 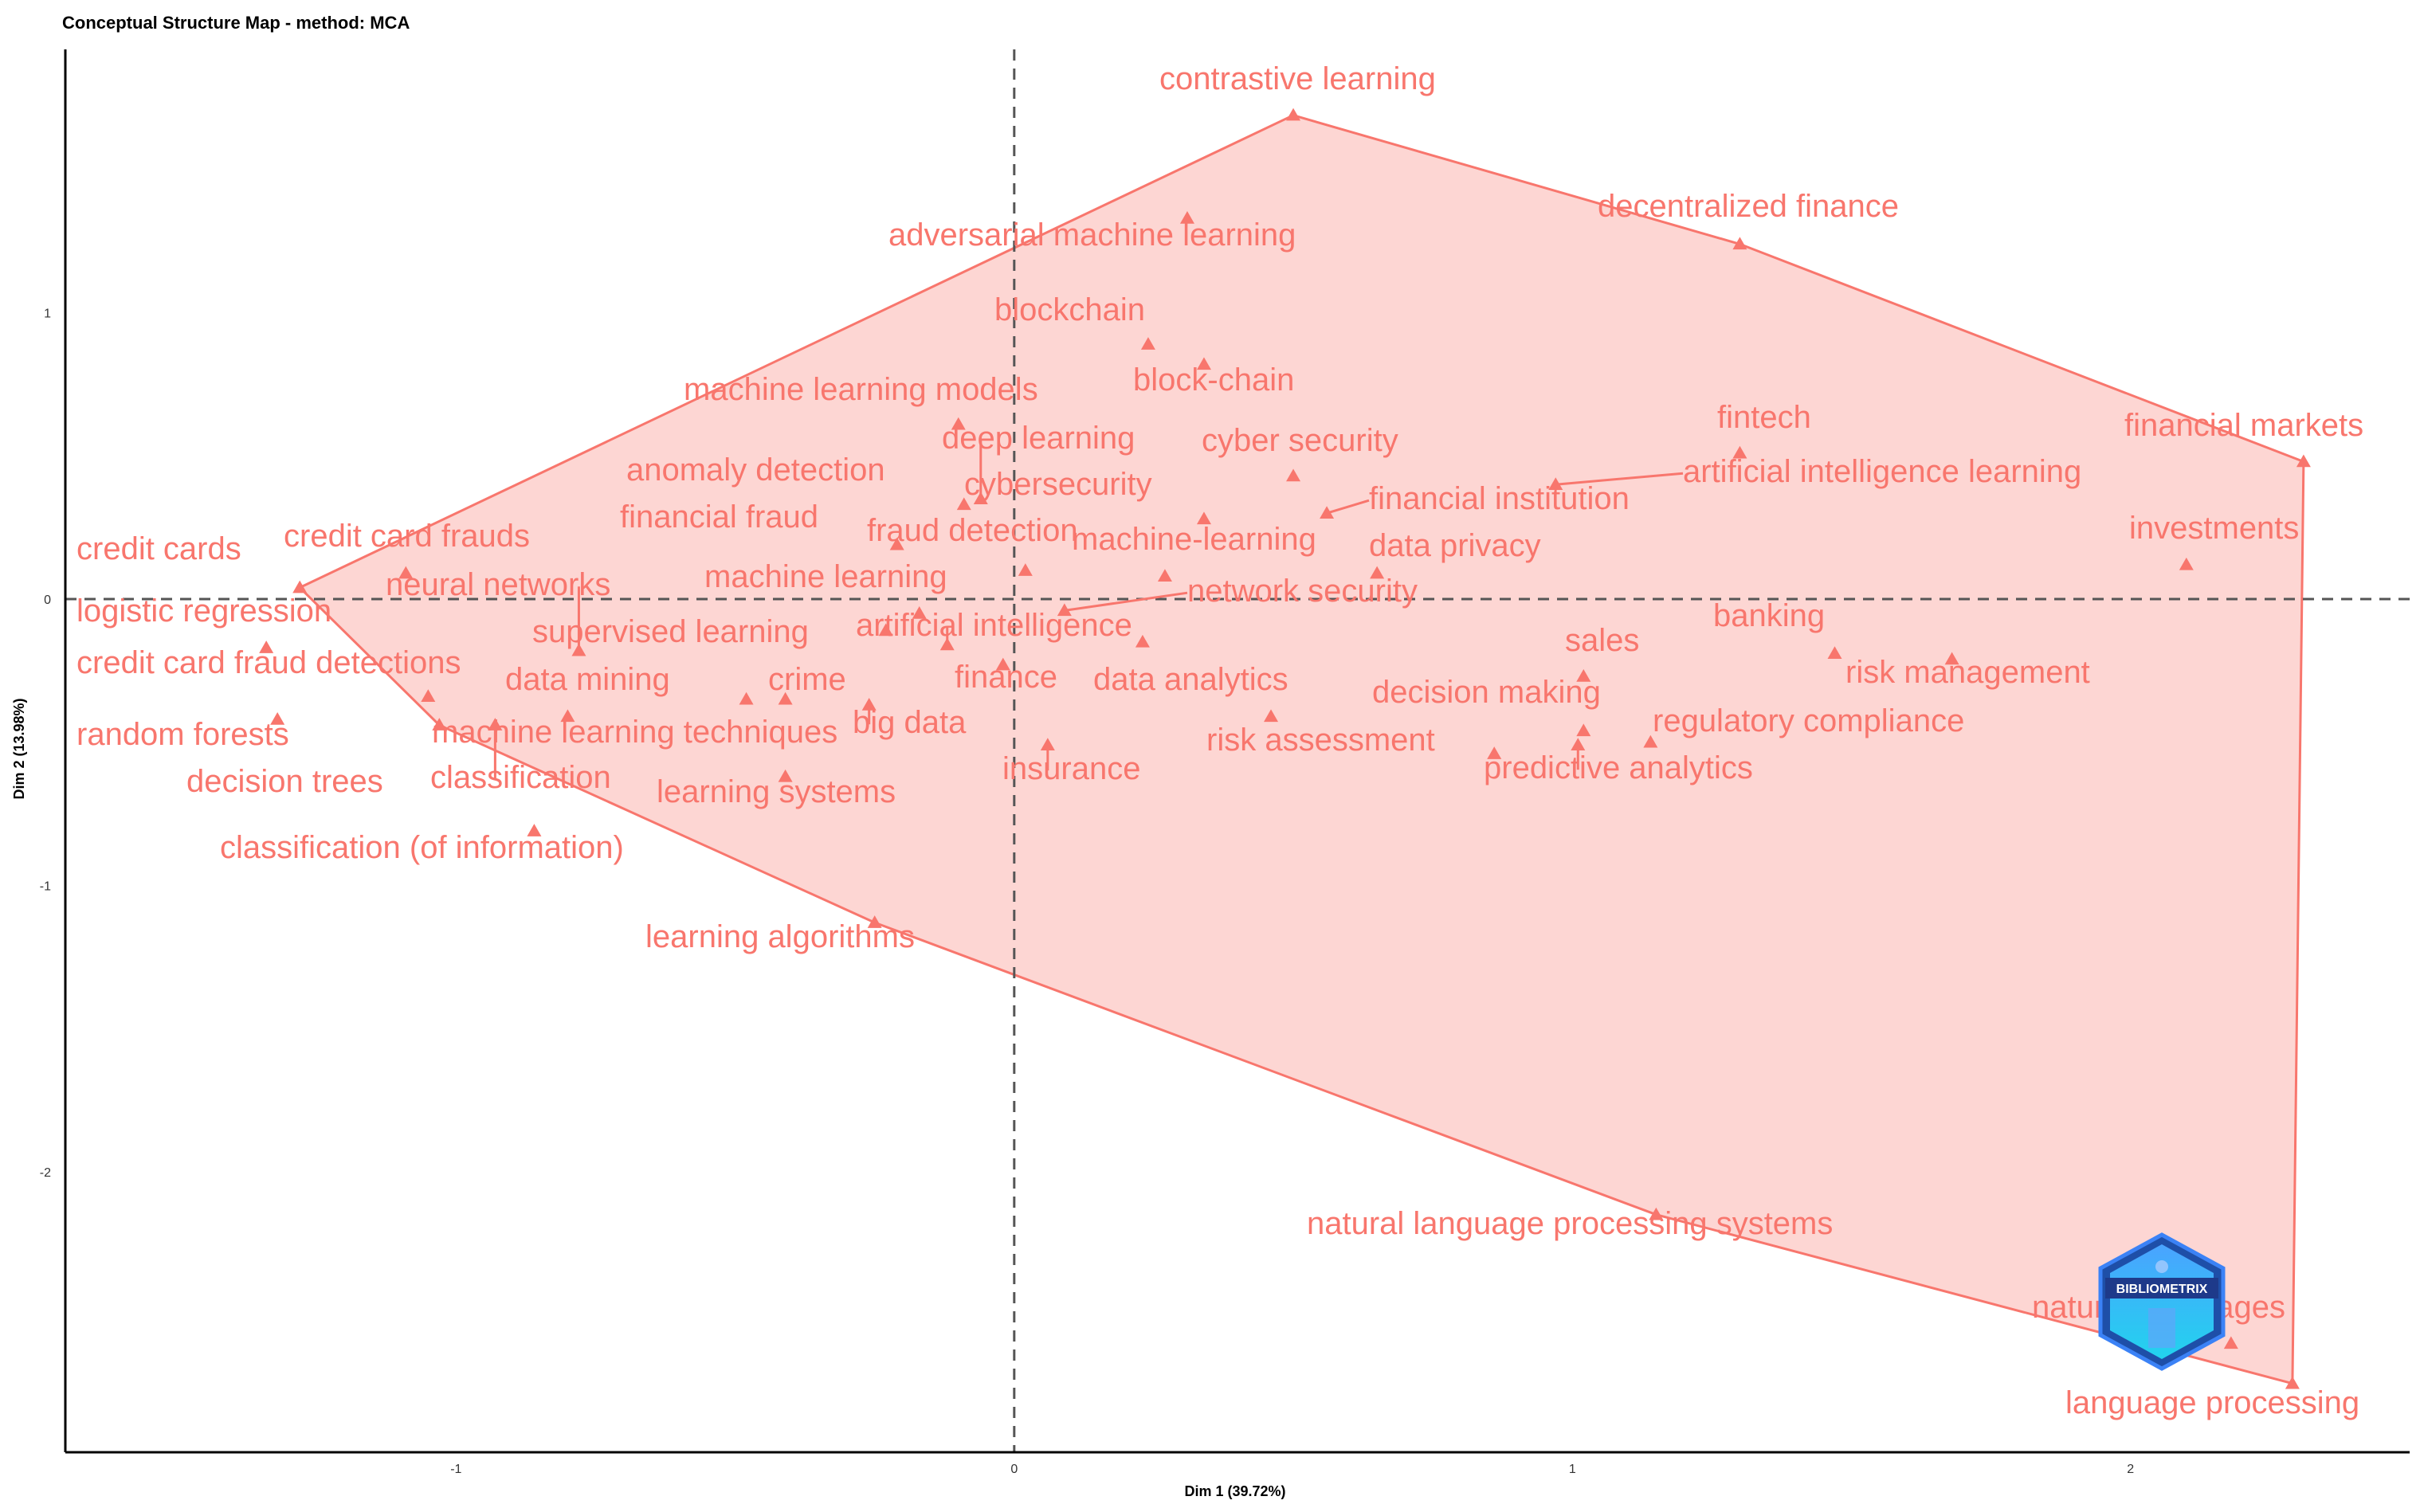 I want to click on point-label: supervised learning, so click(x=671, y=632).